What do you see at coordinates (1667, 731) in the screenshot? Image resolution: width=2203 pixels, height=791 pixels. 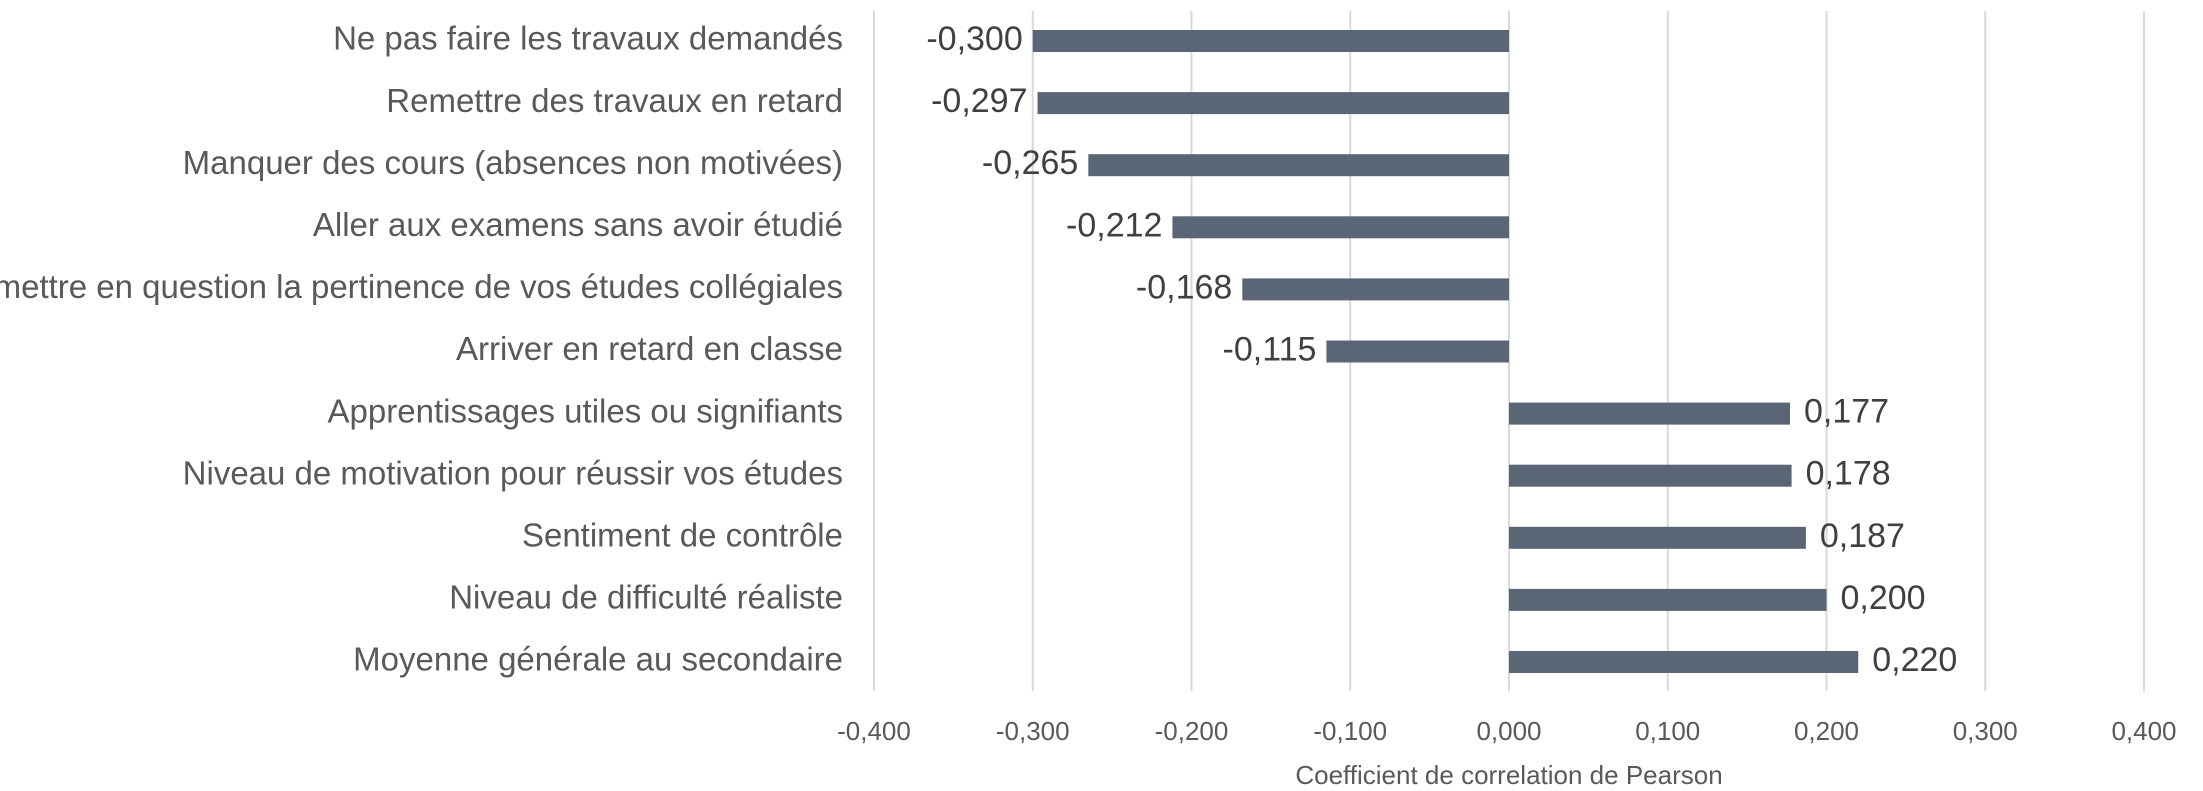 I see `x-tick-label: 0,100` at bounding box center [1667, 731].